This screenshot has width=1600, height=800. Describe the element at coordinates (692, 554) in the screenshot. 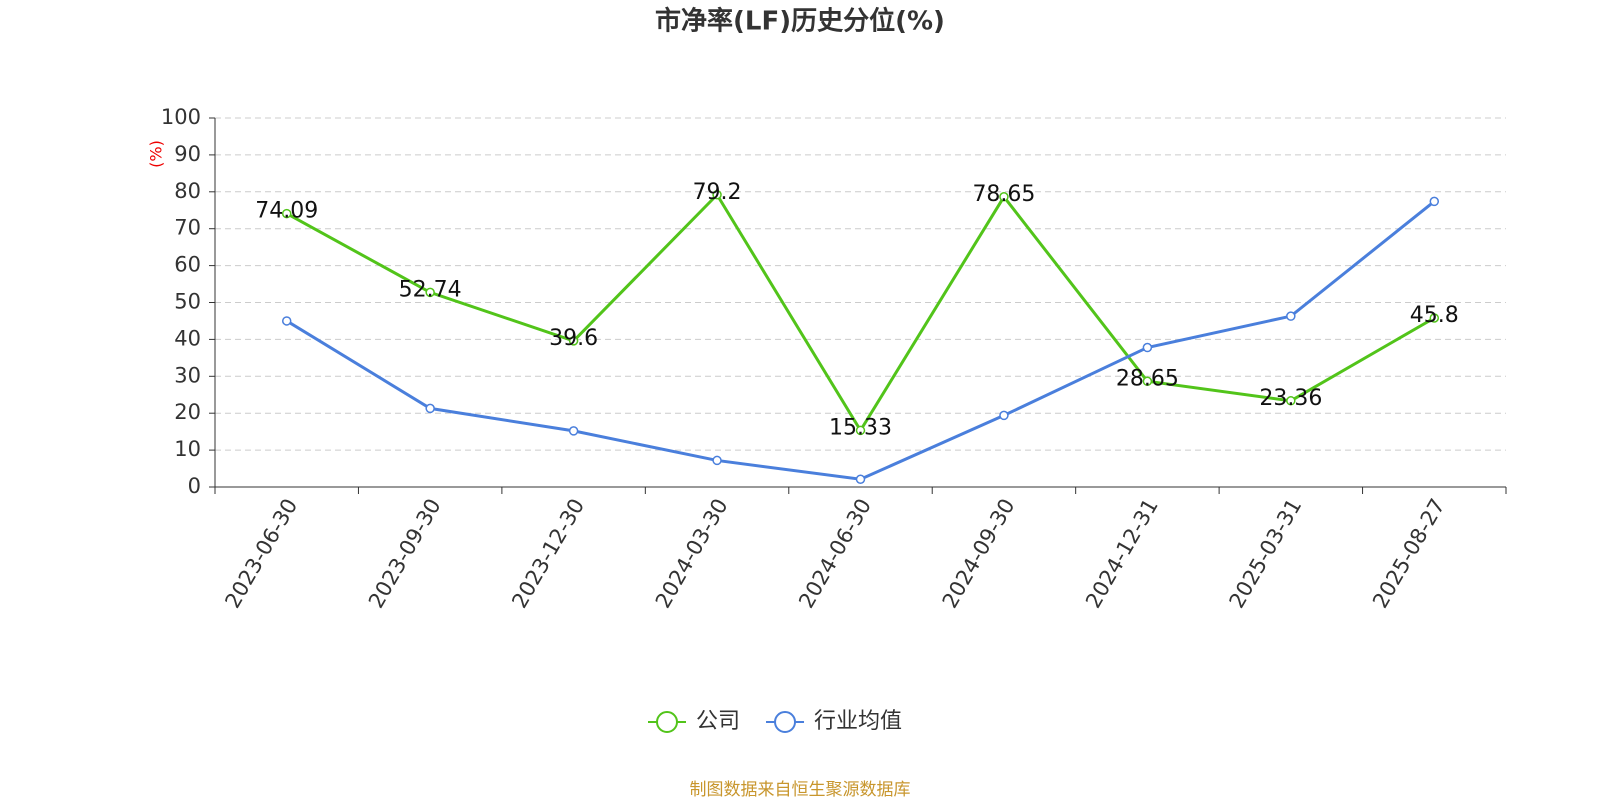

I see `x-tick-label: 2024-03-30` at that location.